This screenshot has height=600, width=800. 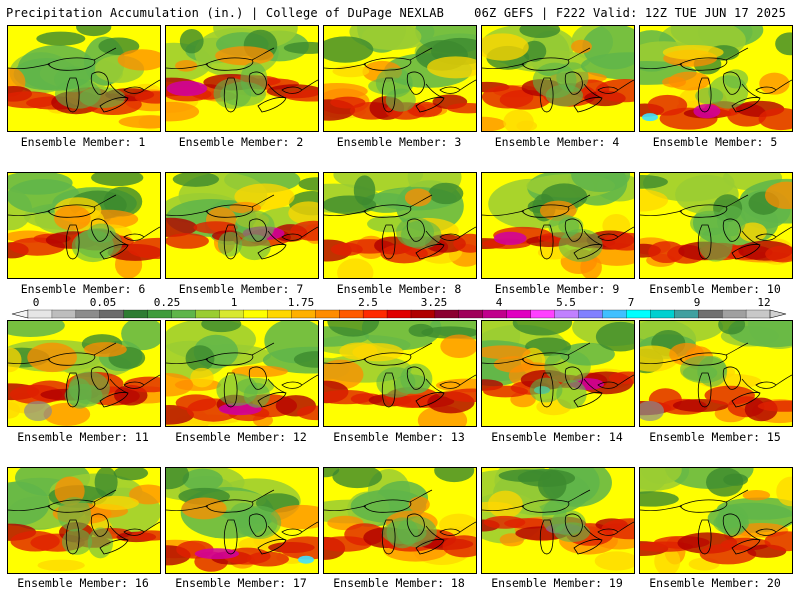 I want to click on ensemble-member-label: Ensemble Member: 9, so click(x=557, y=289).